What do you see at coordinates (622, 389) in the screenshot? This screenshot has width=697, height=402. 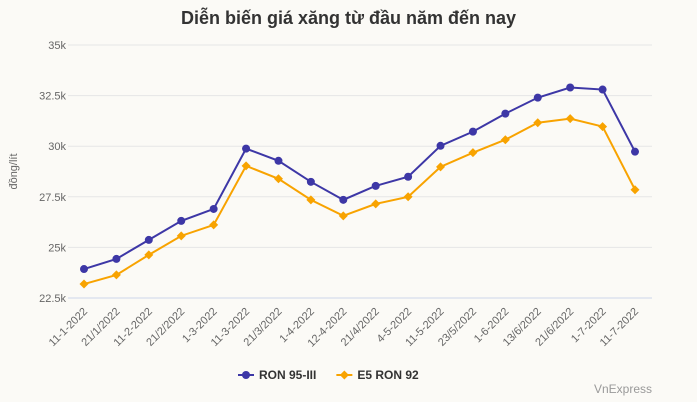 I see `source-credit: VnExpress` at bounding box center [622, 389].